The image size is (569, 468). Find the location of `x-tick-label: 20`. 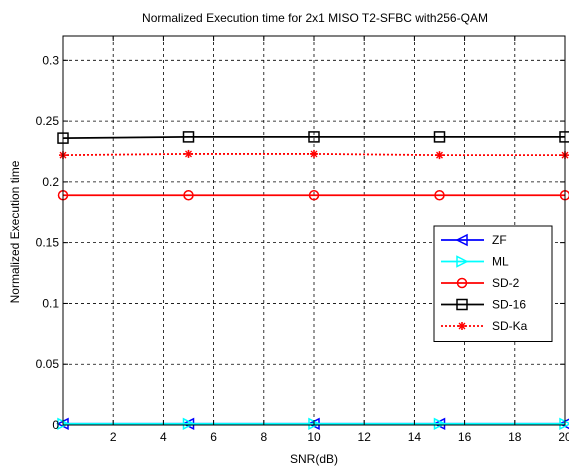

x-tick-label: 20 is located at coordinates (563, 437).